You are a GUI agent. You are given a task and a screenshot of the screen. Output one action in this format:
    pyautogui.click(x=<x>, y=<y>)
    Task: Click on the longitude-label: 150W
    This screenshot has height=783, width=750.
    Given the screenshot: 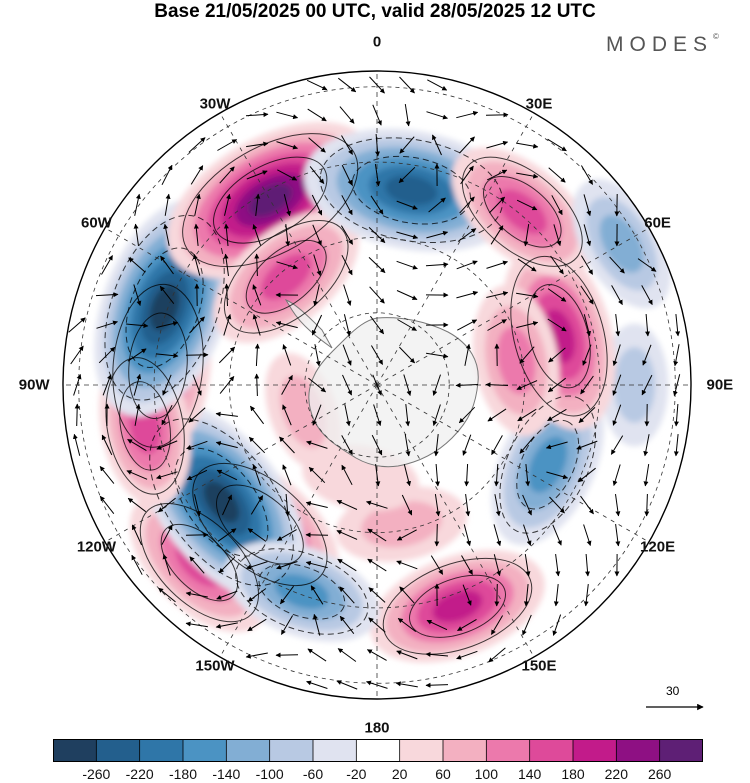 What is the action you would take?
    pyautogui.click(x=215, y=666)
    